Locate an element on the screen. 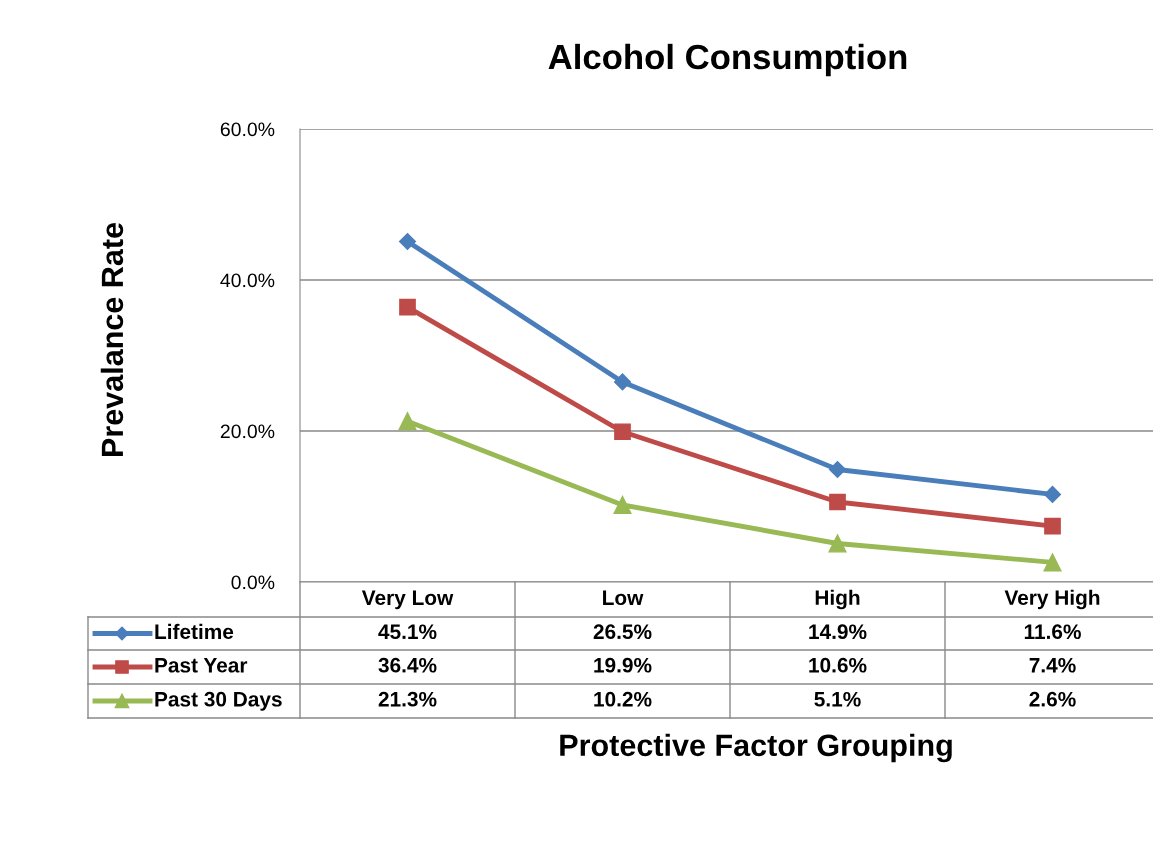 The height and width of the screenshot is (856, 1153). legend-label: Past Year is located at coordinates (201, 665).